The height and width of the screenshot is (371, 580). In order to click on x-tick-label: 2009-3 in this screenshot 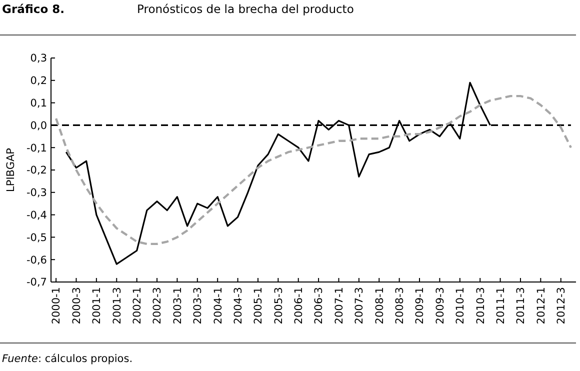, I will do `click(440, 305)`.